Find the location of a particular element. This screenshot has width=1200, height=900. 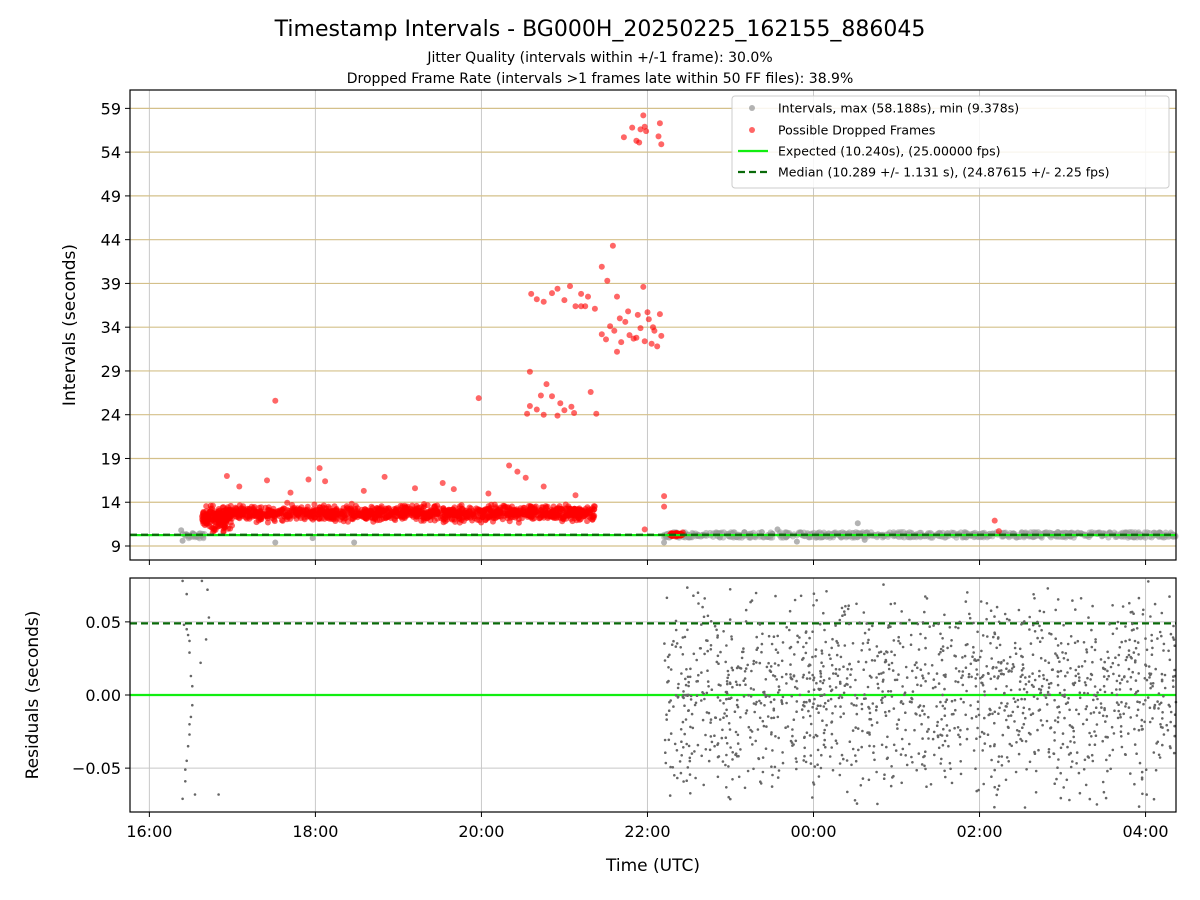

interval-point is located at coordinates (354, 542).